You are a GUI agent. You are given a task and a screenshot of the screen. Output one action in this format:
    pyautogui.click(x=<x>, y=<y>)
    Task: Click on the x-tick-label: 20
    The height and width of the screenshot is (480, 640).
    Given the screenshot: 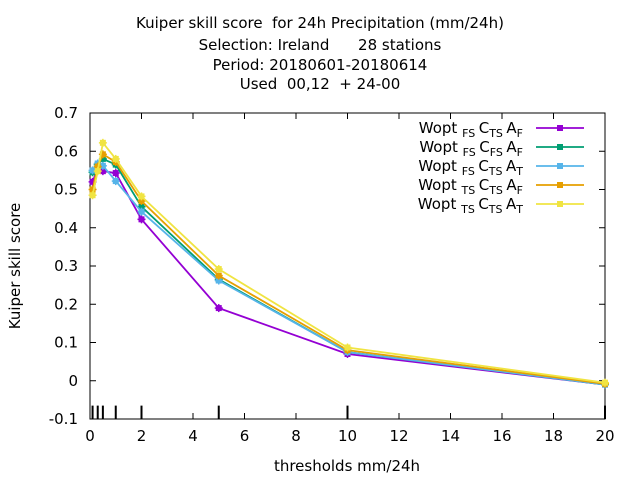 What is the action you would take?
    pyautogui.click(x=604, y=436)
    